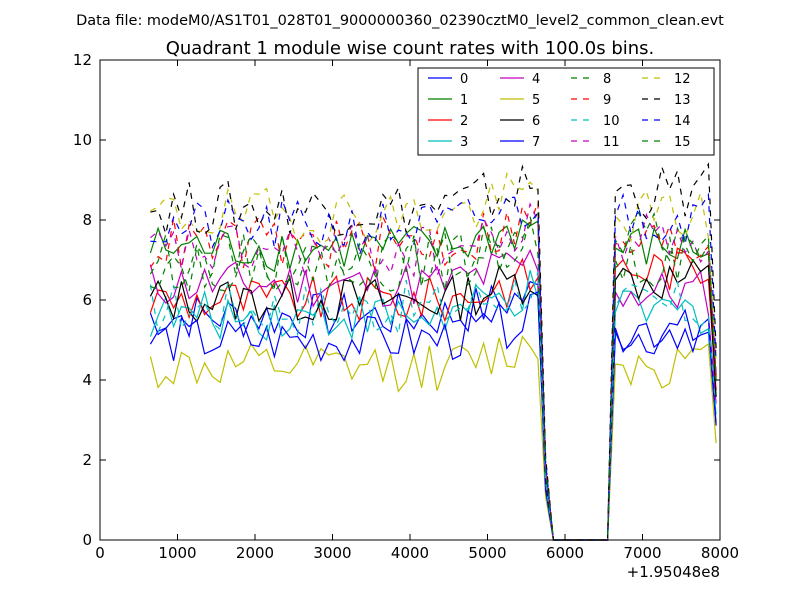 This screenshot has width=800, height=600. What do you see at coordinates (464, 121) in the screenshot?
I see `legend-label: 2` at bounding box center [464, 121].